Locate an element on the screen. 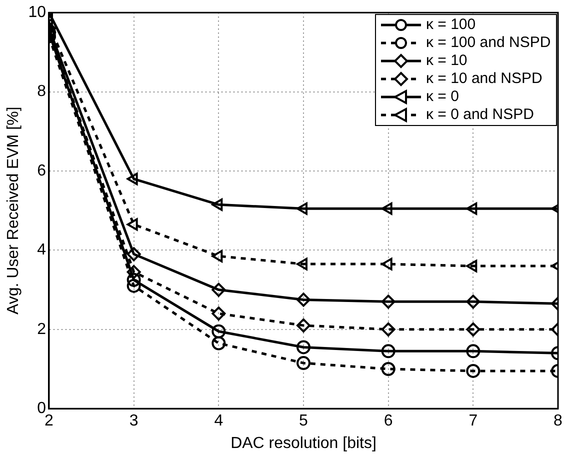  legend-label: κ = 0 and NSPD is located at coordinates (480, 115).